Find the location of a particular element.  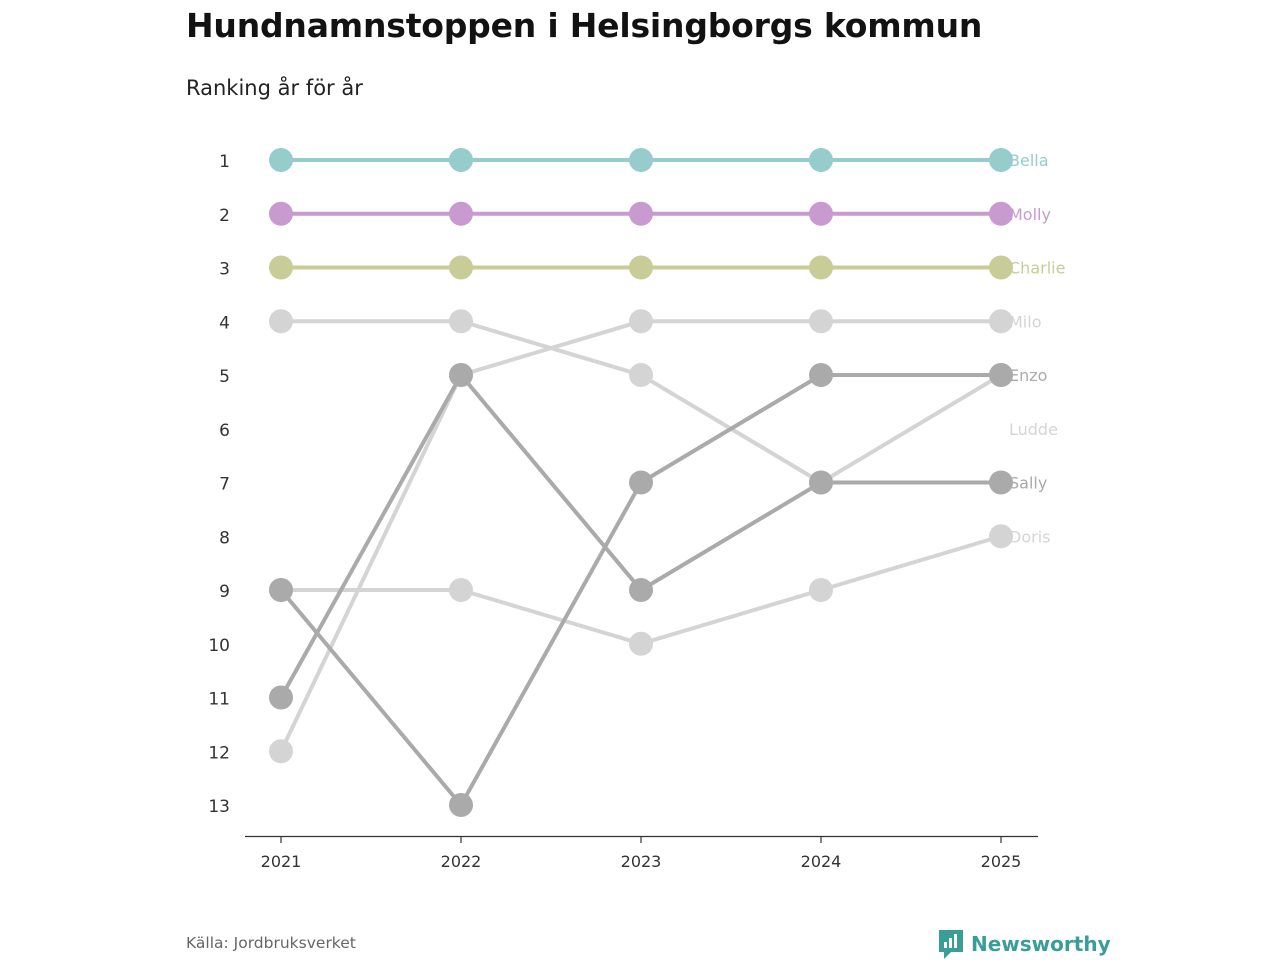

series-line-milo is located at coordinates (641, 402).